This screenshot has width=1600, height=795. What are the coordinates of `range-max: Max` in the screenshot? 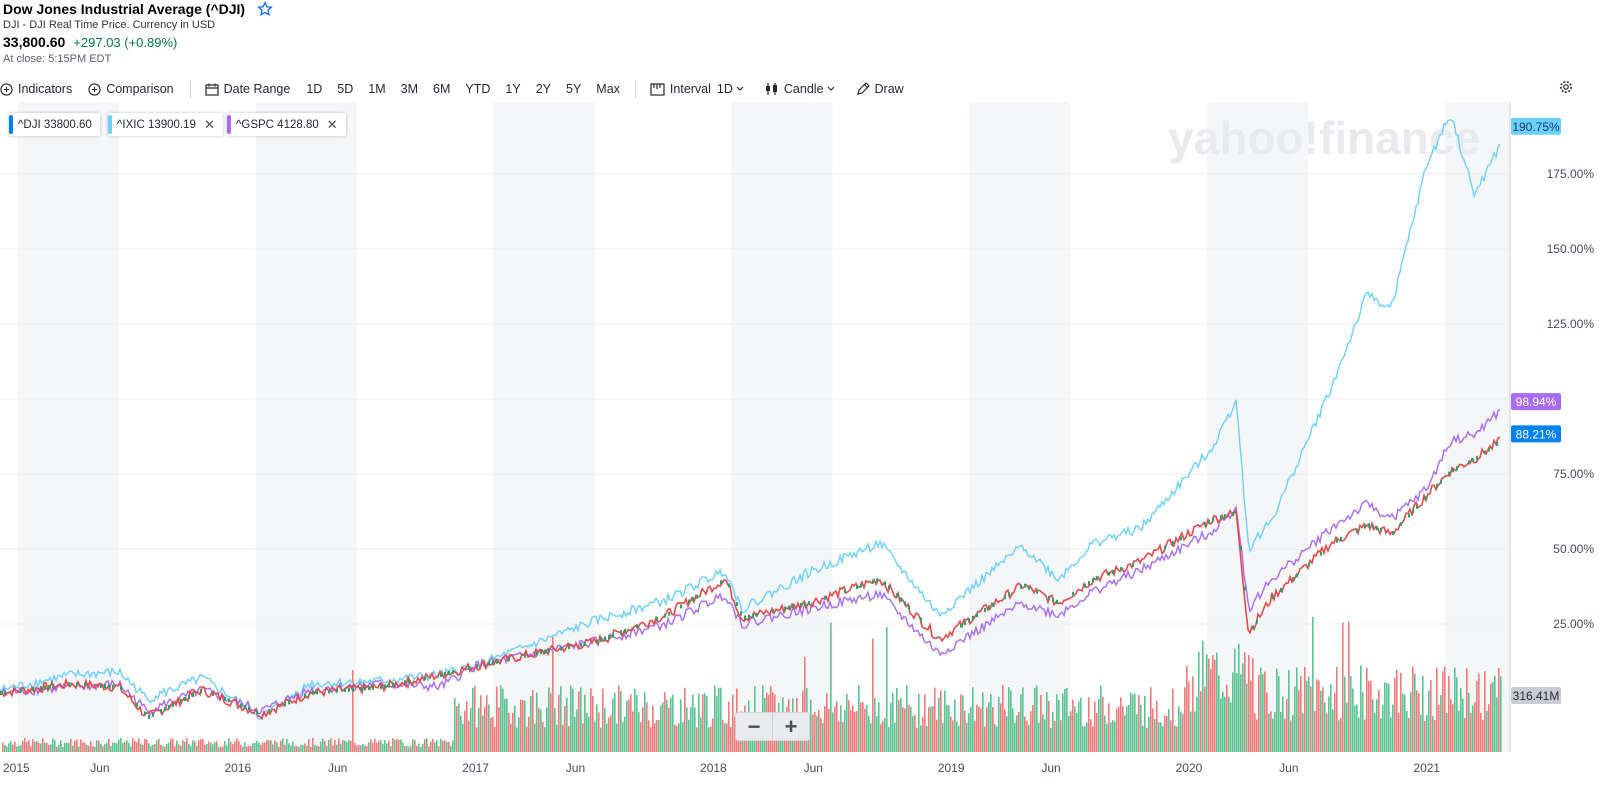 It's located at (608, 89).